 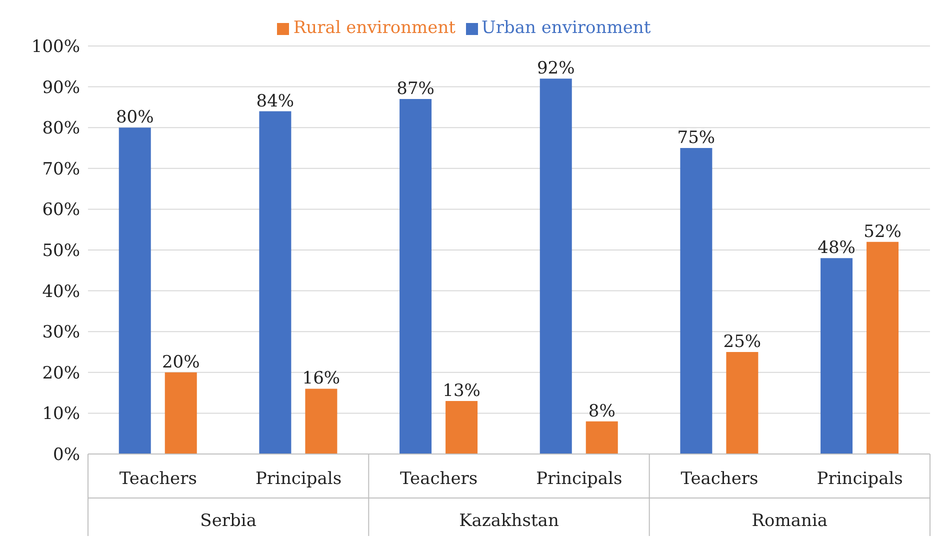 What do you see at coordinates (61, 251) in the screenshot?
I see `y-tick-label: 50%` at bounding box center [61, 251].